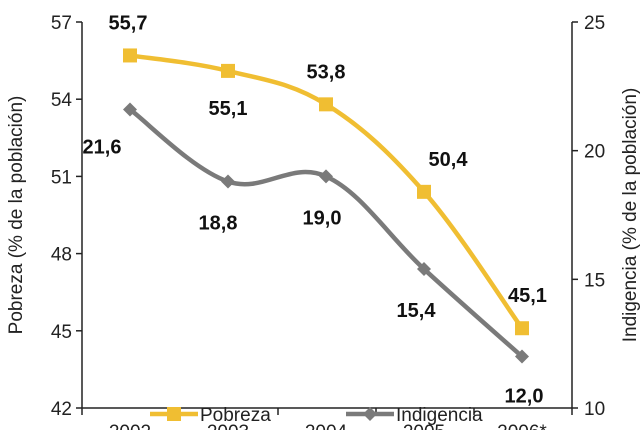 The width and height of the screenshot is (642, 430). What do you see at coordinates (630, 215) in the screenshot?
I see `y-right-axis-title: Indigencia (% de la población)` at bounding box center [630, 215].